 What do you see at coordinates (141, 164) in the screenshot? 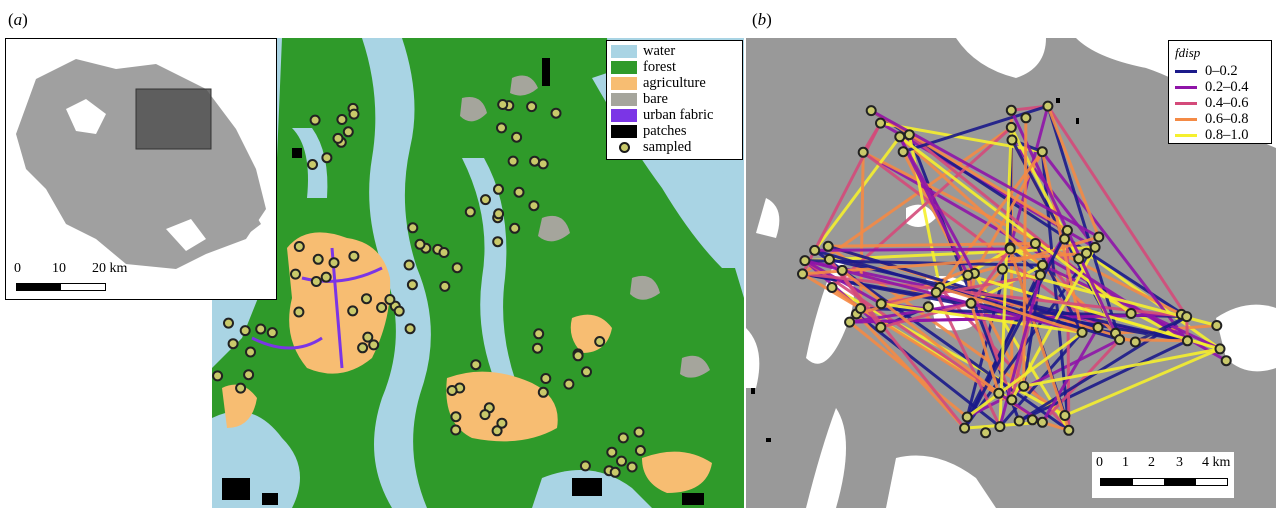
I see `overview-map-shape` at bounding box center [141, 164].